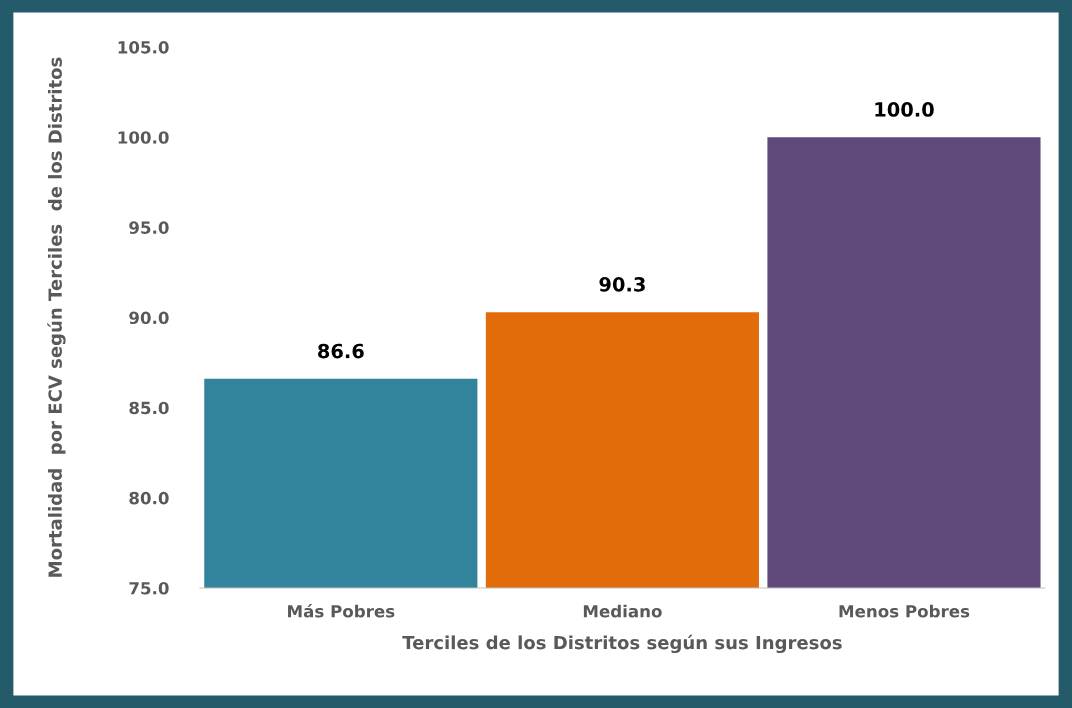 The image size is (1072, 708). What do you see at coordinates (622, 284) in the screenshot?
I see `data-label: 90.3` at bounding box center [622, 284].